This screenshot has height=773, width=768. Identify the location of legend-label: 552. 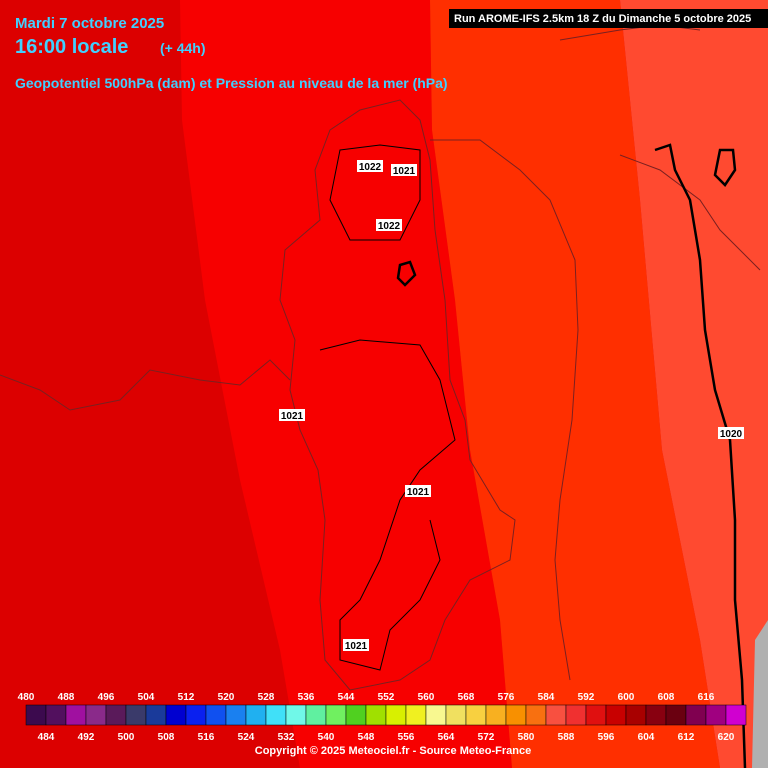
(386, 697).